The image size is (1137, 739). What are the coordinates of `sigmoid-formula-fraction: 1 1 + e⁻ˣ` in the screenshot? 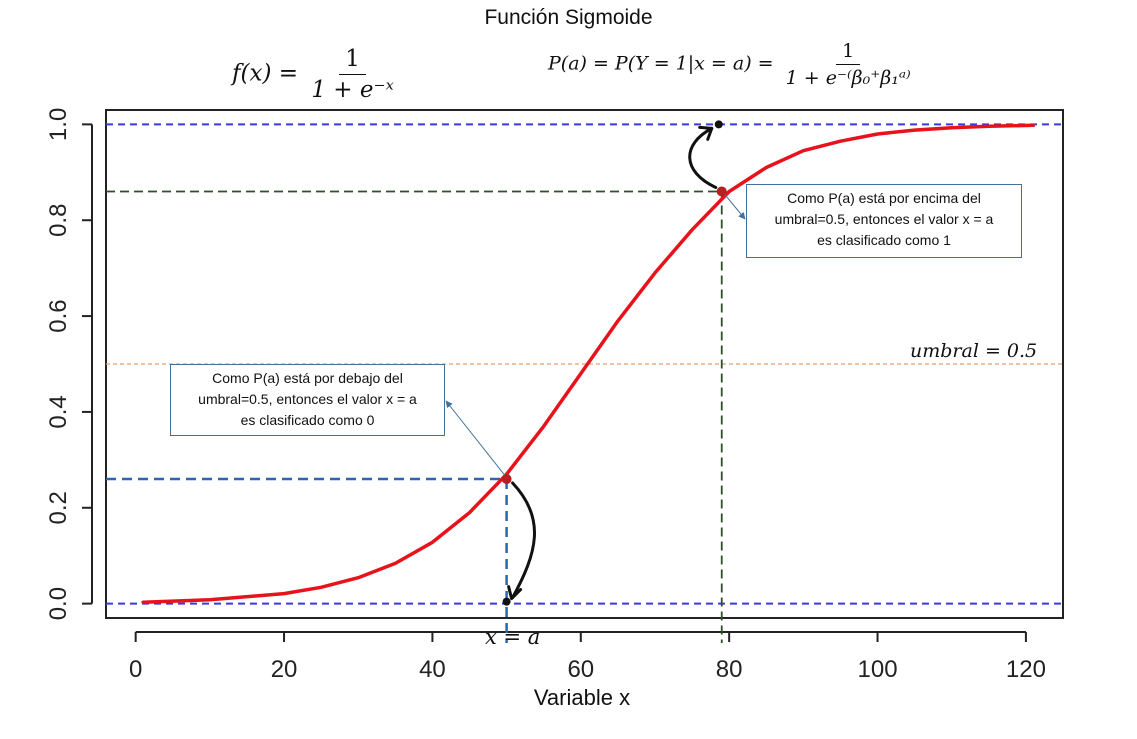 It's located at (352, 74).